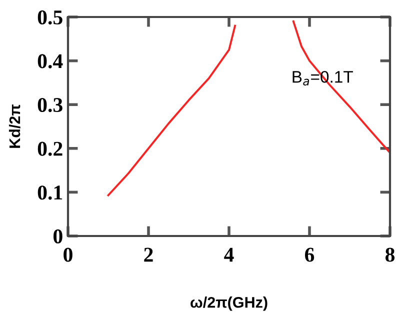 This screenshot has height=326, width=402. Describe the element at coordinates (148, 255) in the screenshot. I see `x-tick-label: 2` at that location.